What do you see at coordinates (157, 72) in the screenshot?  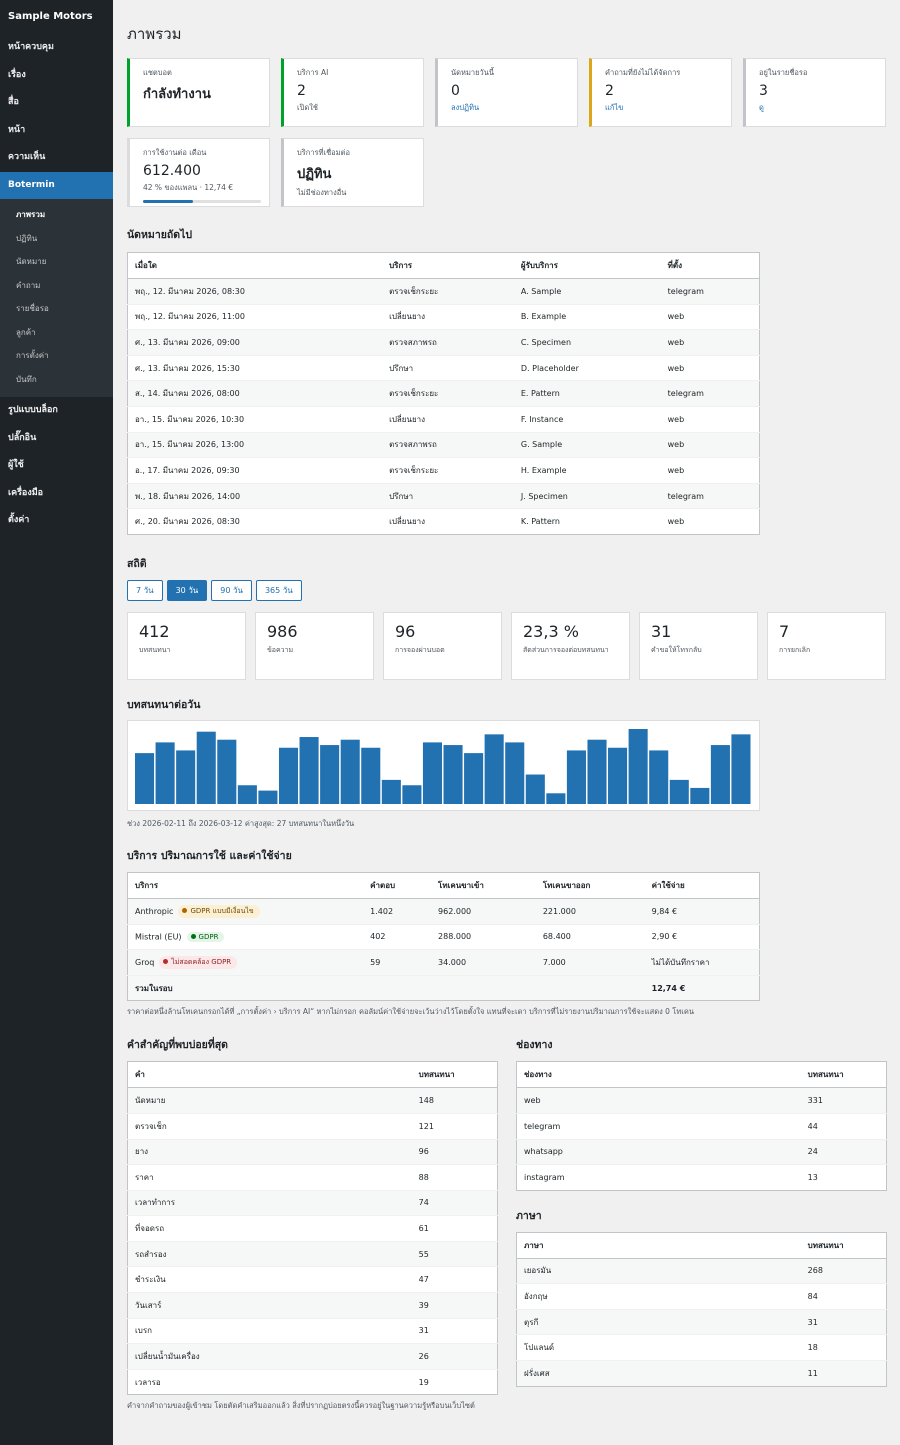 I see `card-label: แชตบอต` at bounding box center [157, 72].